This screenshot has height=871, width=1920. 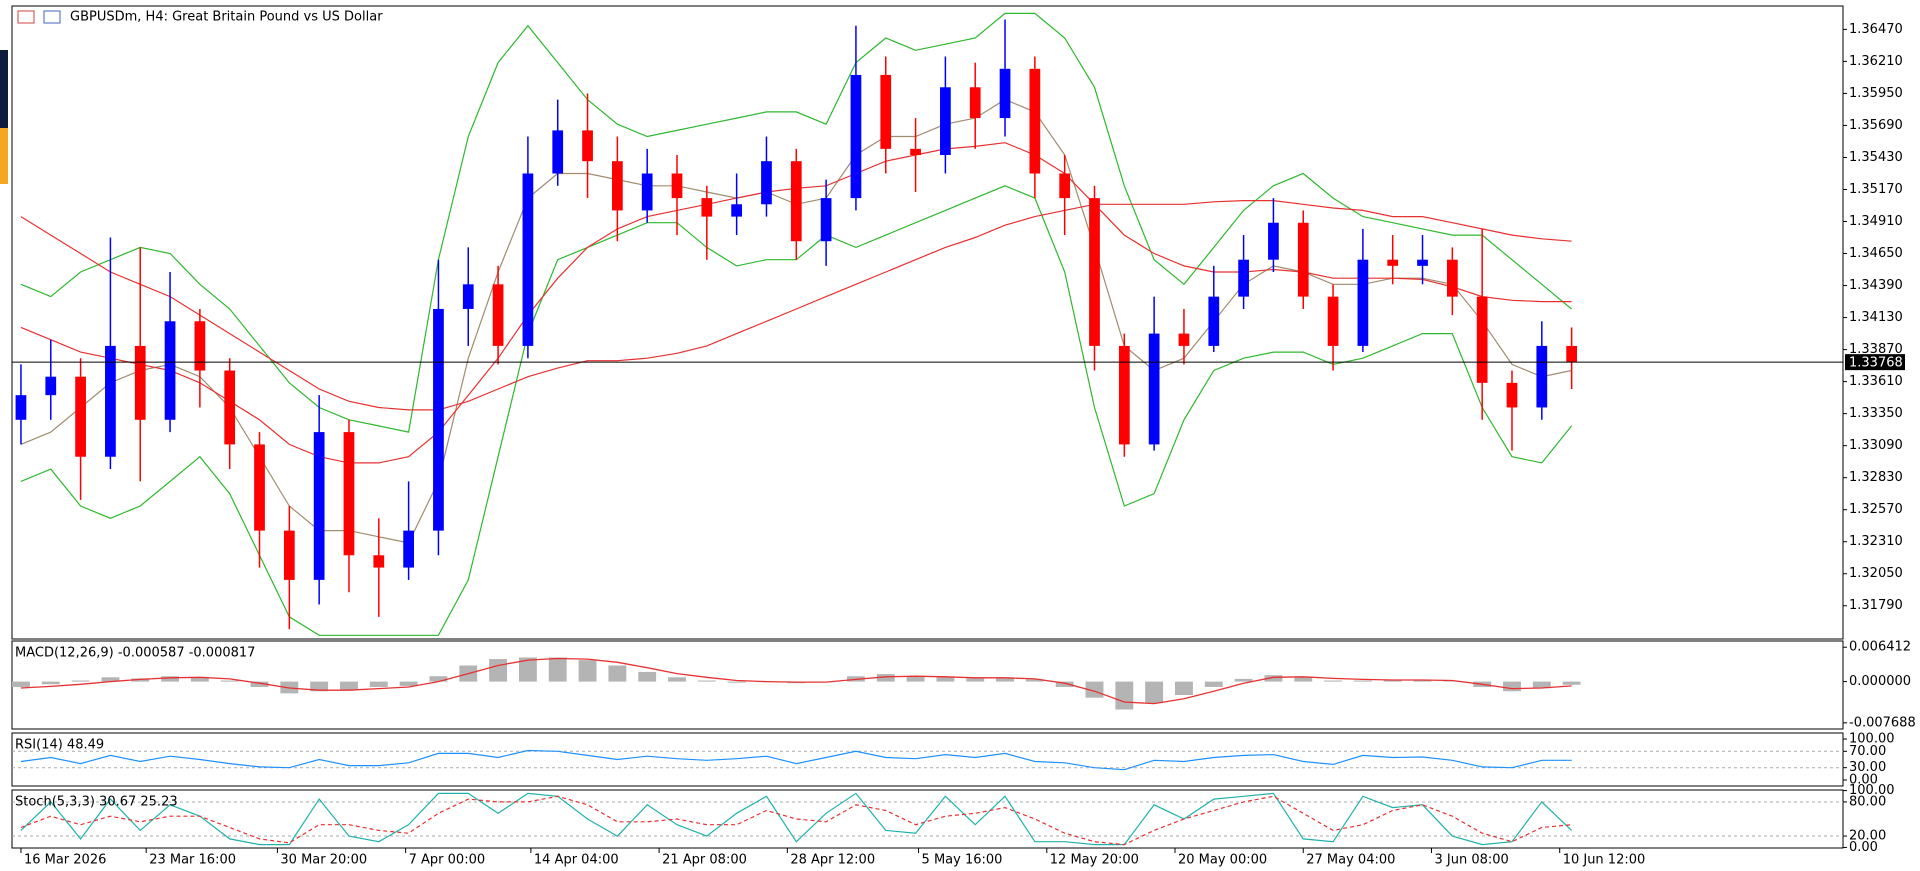 I want to click on macd-signal, so click(x=796, y=681).